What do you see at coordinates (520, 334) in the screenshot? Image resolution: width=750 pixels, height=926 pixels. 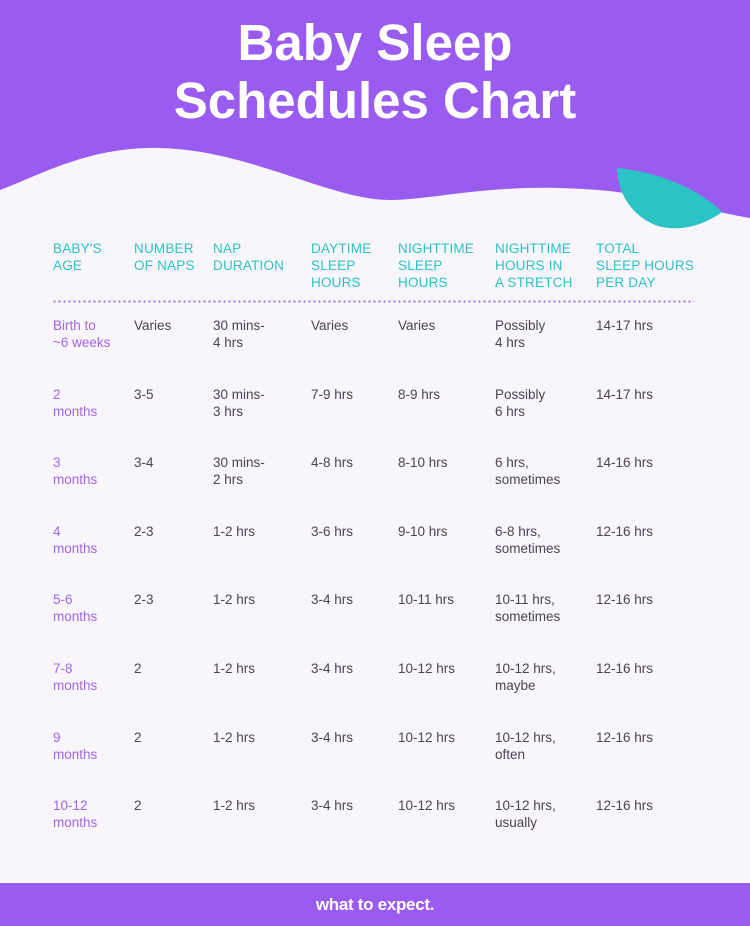 I see `cell-nighttime-hours-in-a-stretch: Possibly 4 hrs` at bounding box center [520, 334].